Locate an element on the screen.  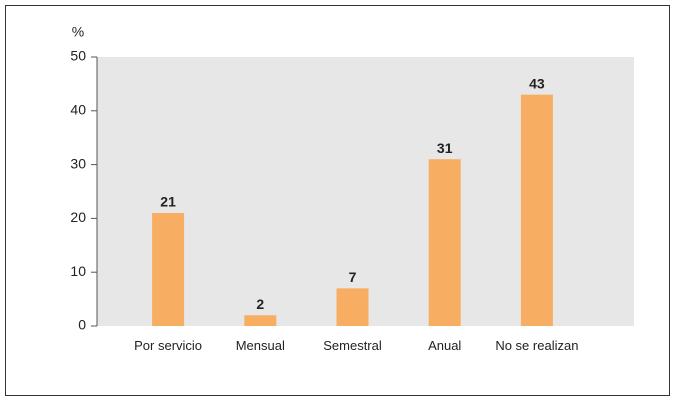
x-tick-label-box: Por servicio is located at coordinates (168, 345).